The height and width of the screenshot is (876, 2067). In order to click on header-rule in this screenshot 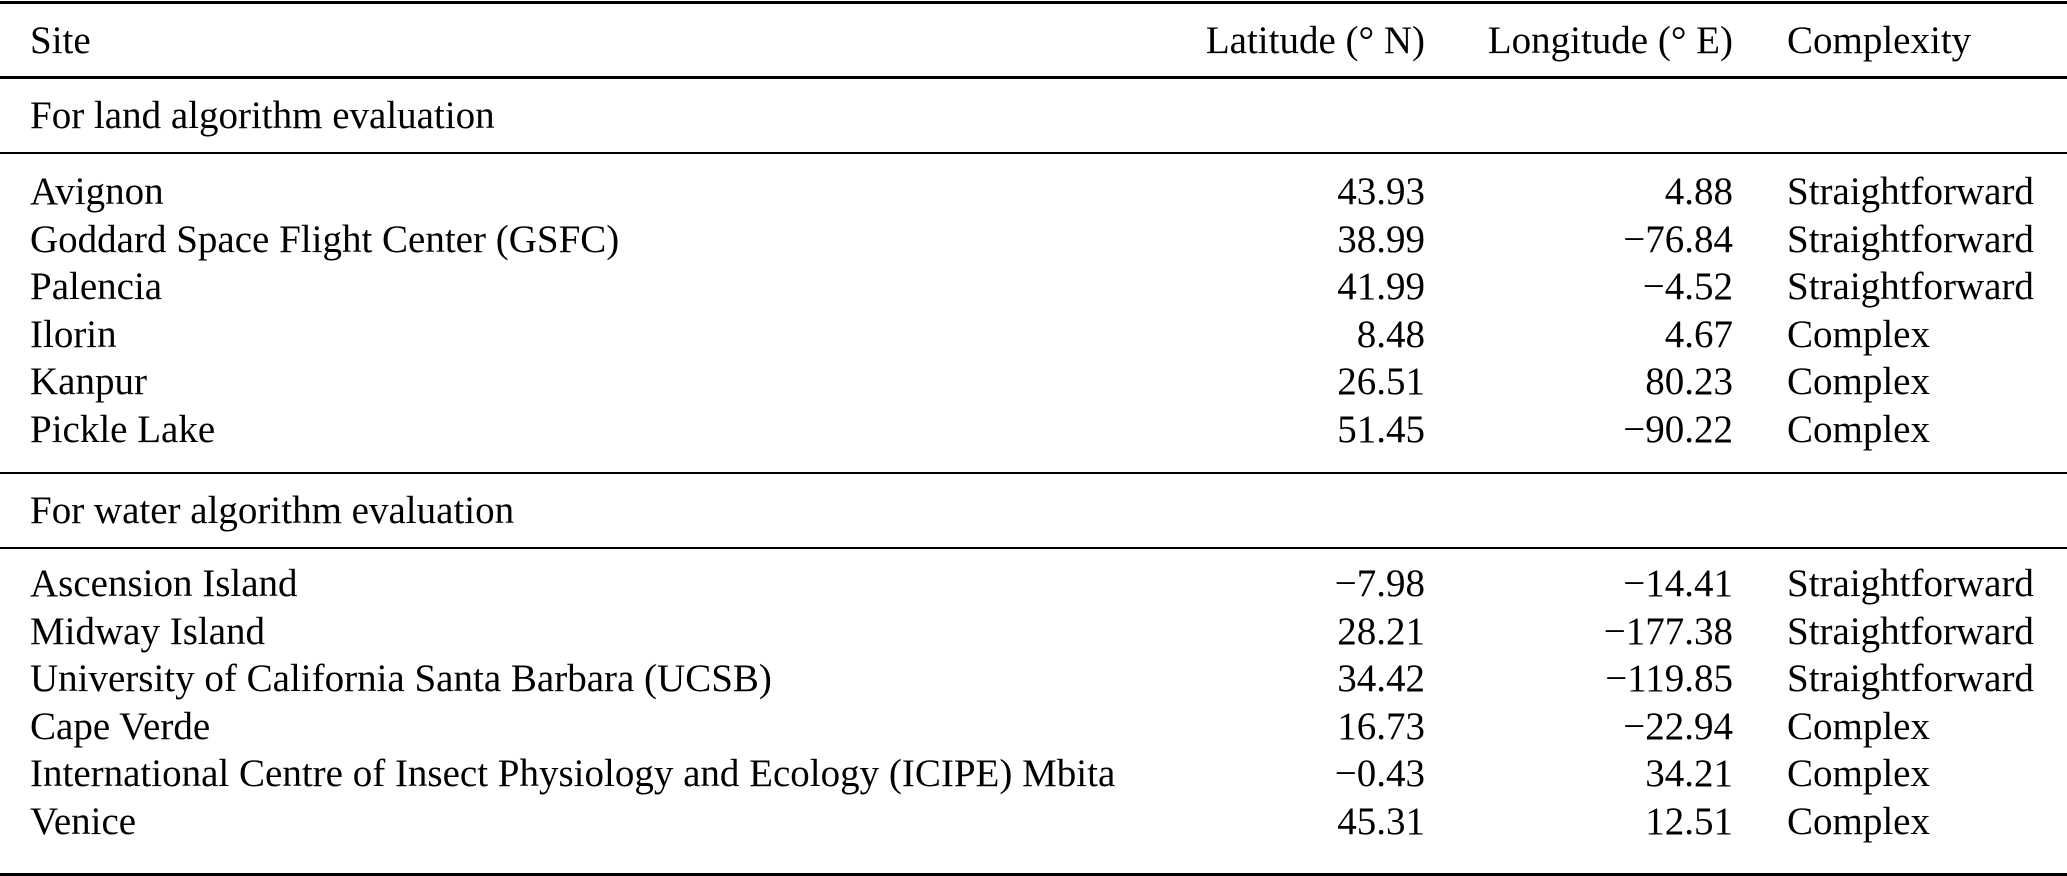, I will do `click(1033, 77)`.